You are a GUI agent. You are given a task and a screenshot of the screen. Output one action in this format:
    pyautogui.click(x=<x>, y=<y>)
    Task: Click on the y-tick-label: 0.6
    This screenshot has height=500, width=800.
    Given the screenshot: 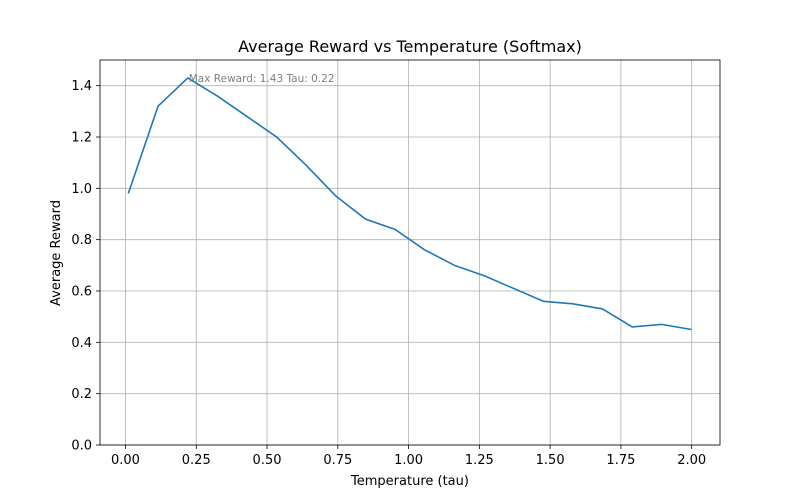 What is the action you would take?
    pyautogui.click(x=81, y=292)
    